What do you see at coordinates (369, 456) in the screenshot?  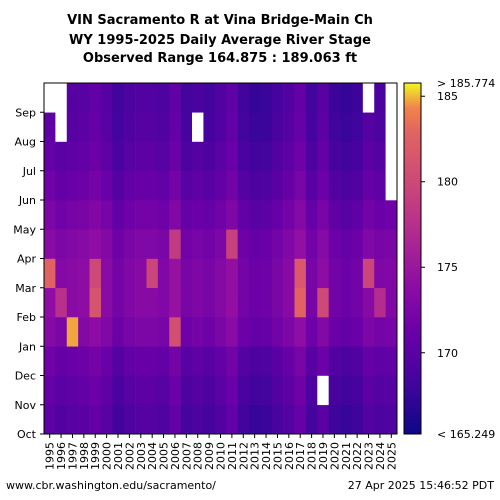 I see `x-tick-label: 2023` at bounding box center [369, 456].